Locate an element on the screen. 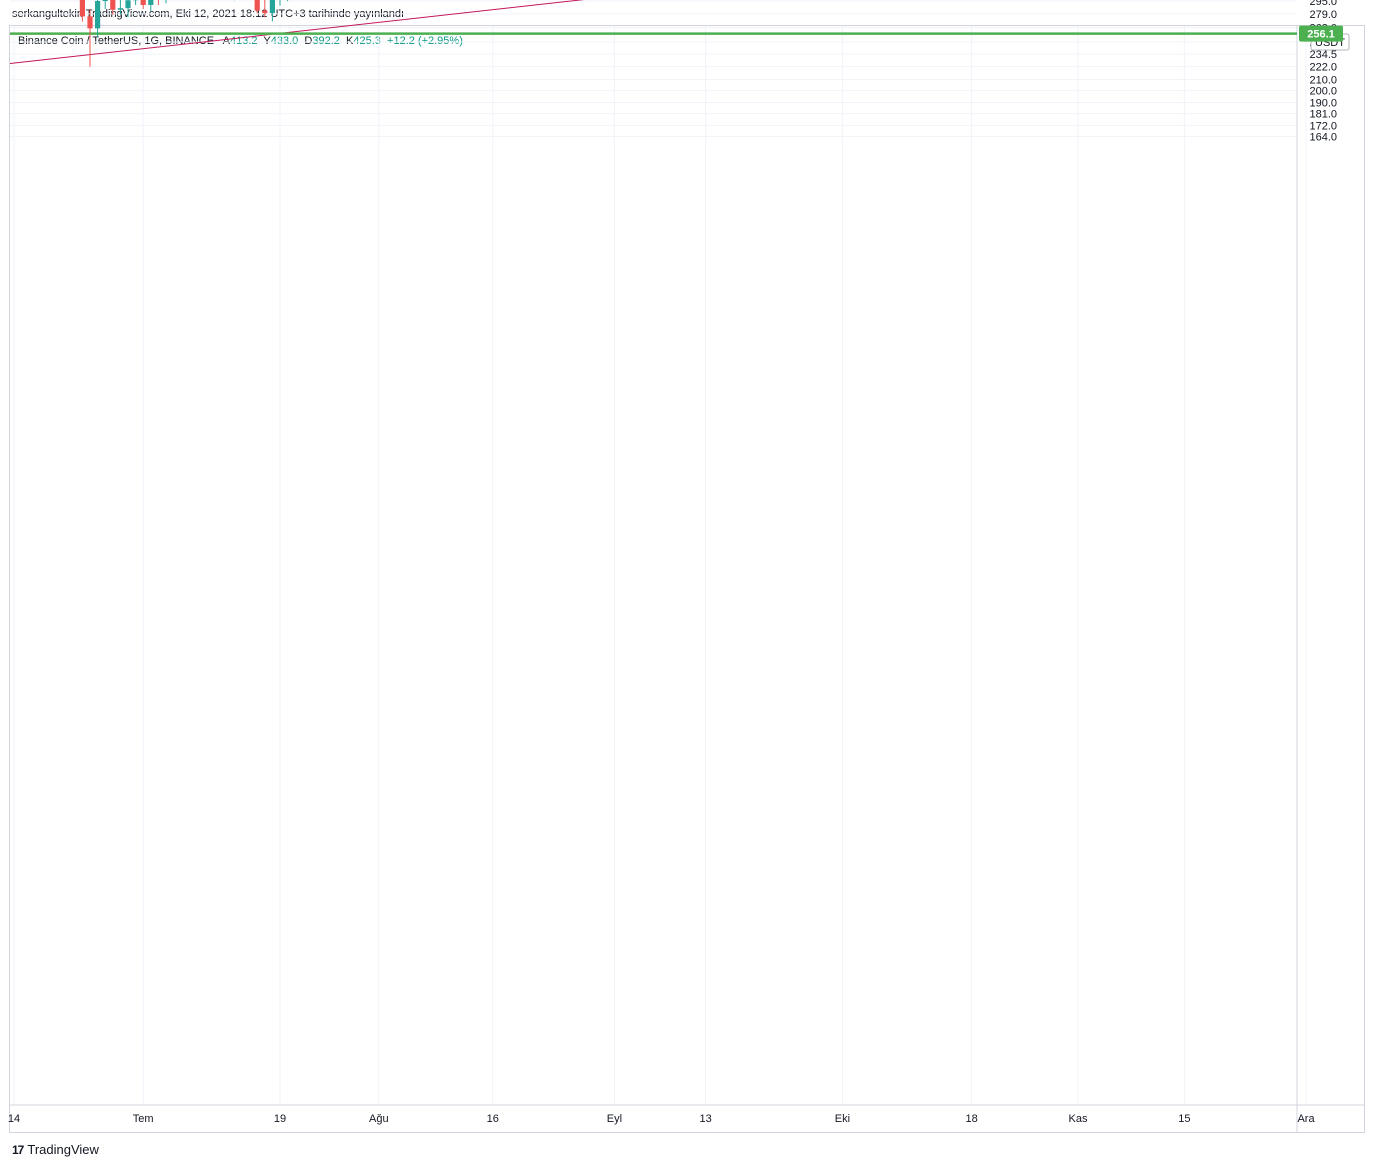 The image size is (1375, 1168). y-tick-label: 181.0 is located at coordinates (1323, 115).